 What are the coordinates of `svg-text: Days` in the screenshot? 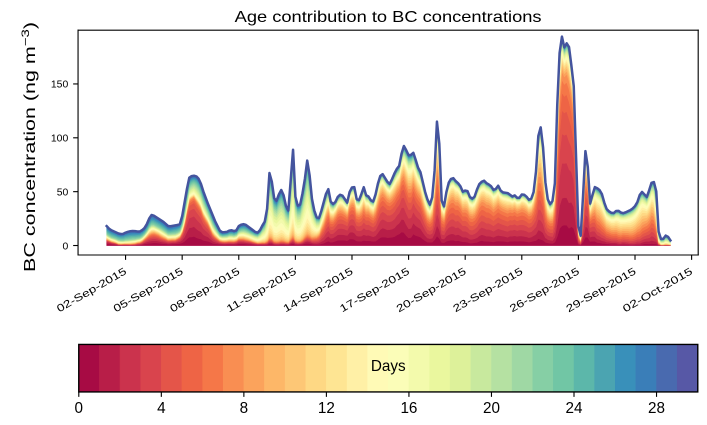 It's located at (388, 366).